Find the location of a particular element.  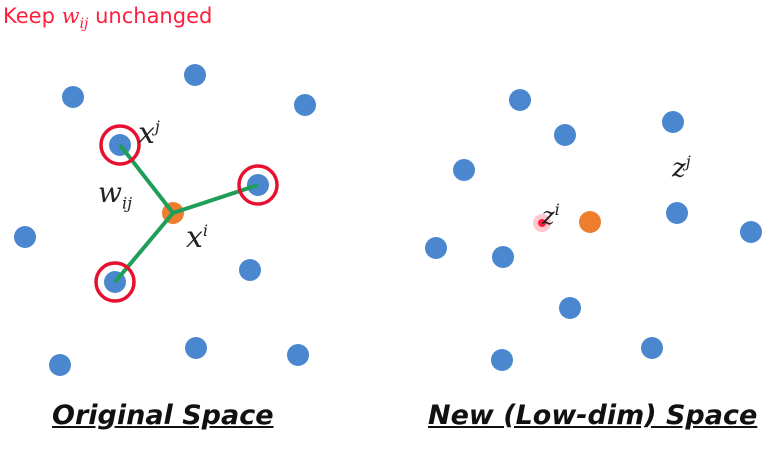

neighbor-edges is located at coordinates (186, 213).